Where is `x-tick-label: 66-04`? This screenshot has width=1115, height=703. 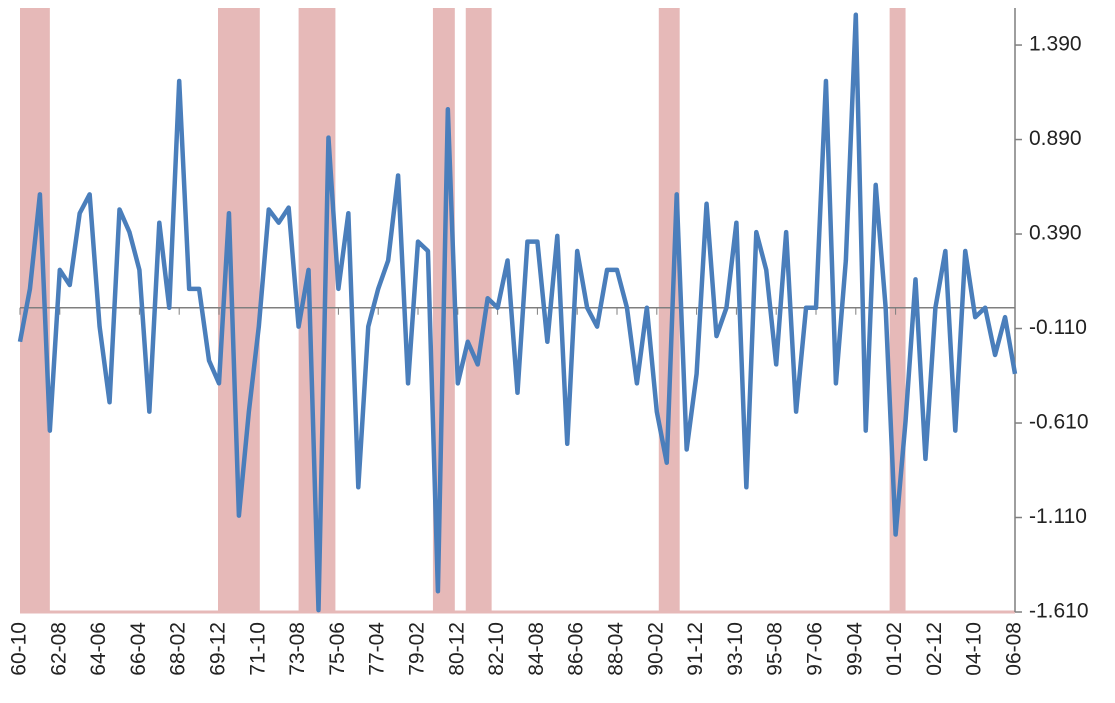
x-tick-label: 66-04 is located at coordinates (138, 649).